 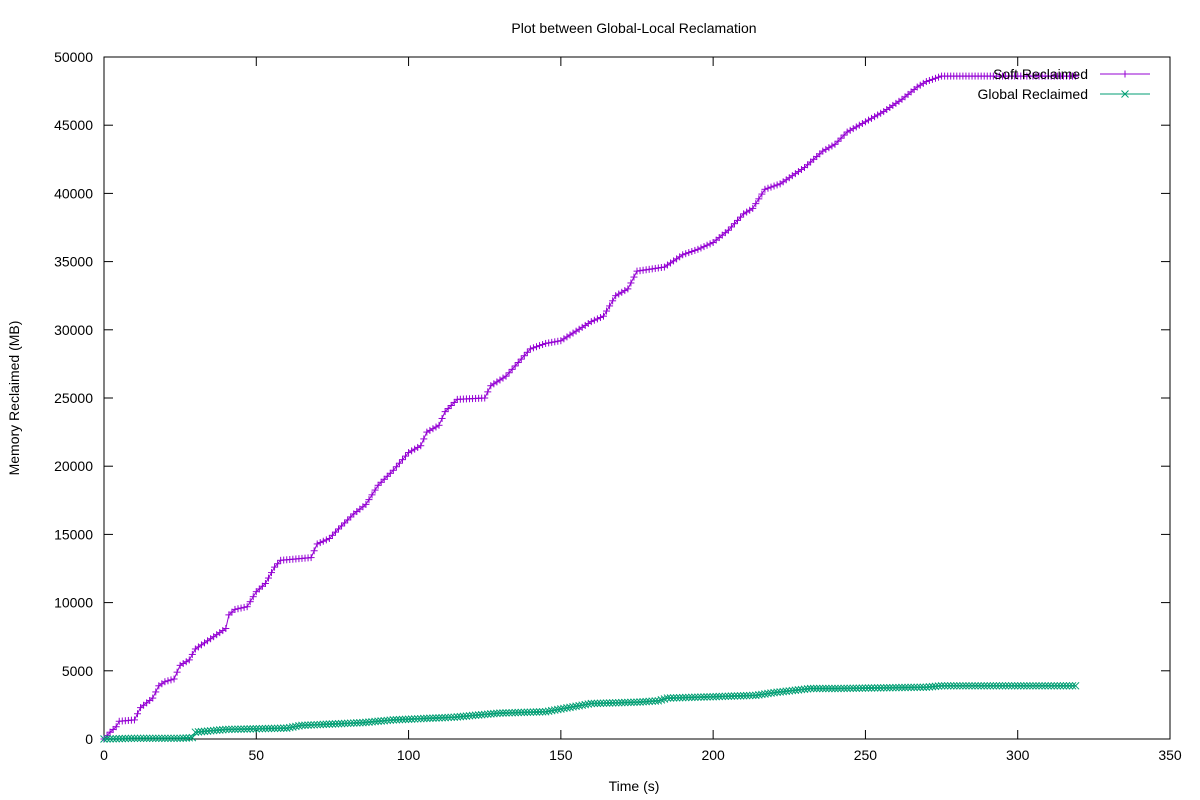 What do you see at coordinates (1064, 84) in the screenshot?
I see `legend: Soft Reclaimed Global Reclaimed` at bounding box center [1064, 84].